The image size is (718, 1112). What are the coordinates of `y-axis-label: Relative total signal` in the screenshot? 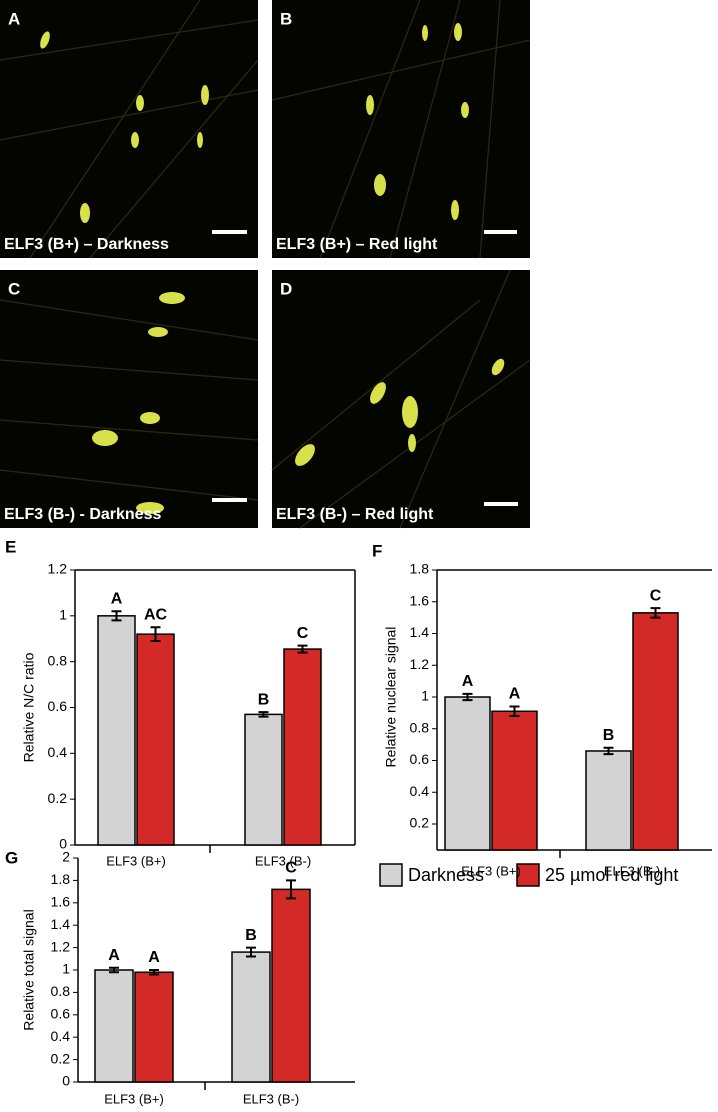 It's located at (29, 969).